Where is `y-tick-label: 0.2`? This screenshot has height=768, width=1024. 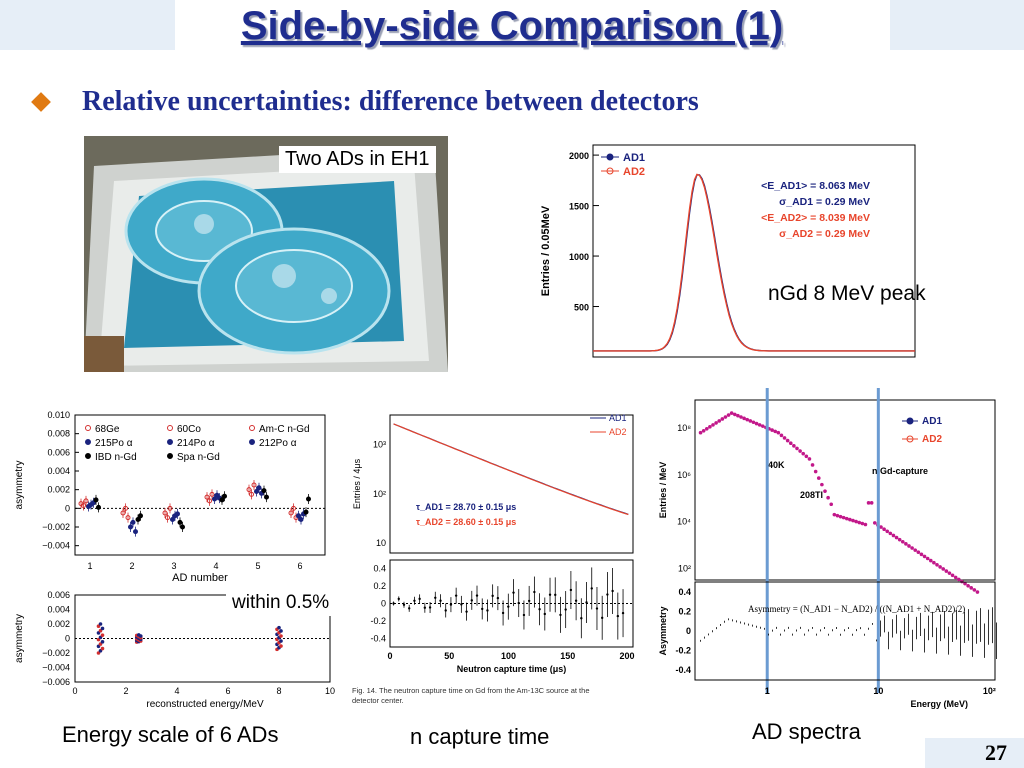
y-tick-label: 0.2 is located at coordinates (684, 611).